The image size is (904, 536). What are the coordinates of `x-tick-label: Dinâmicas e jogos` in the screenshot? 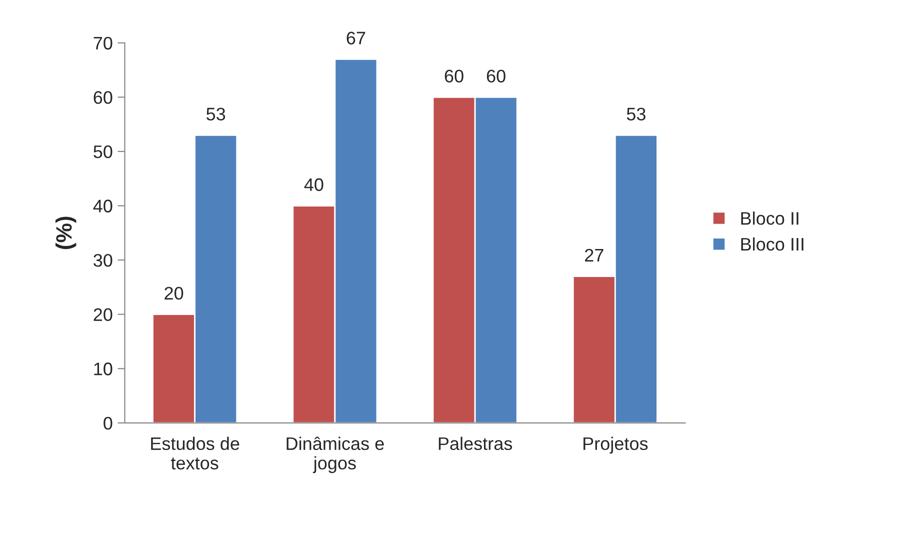 It's located at (335, 455).